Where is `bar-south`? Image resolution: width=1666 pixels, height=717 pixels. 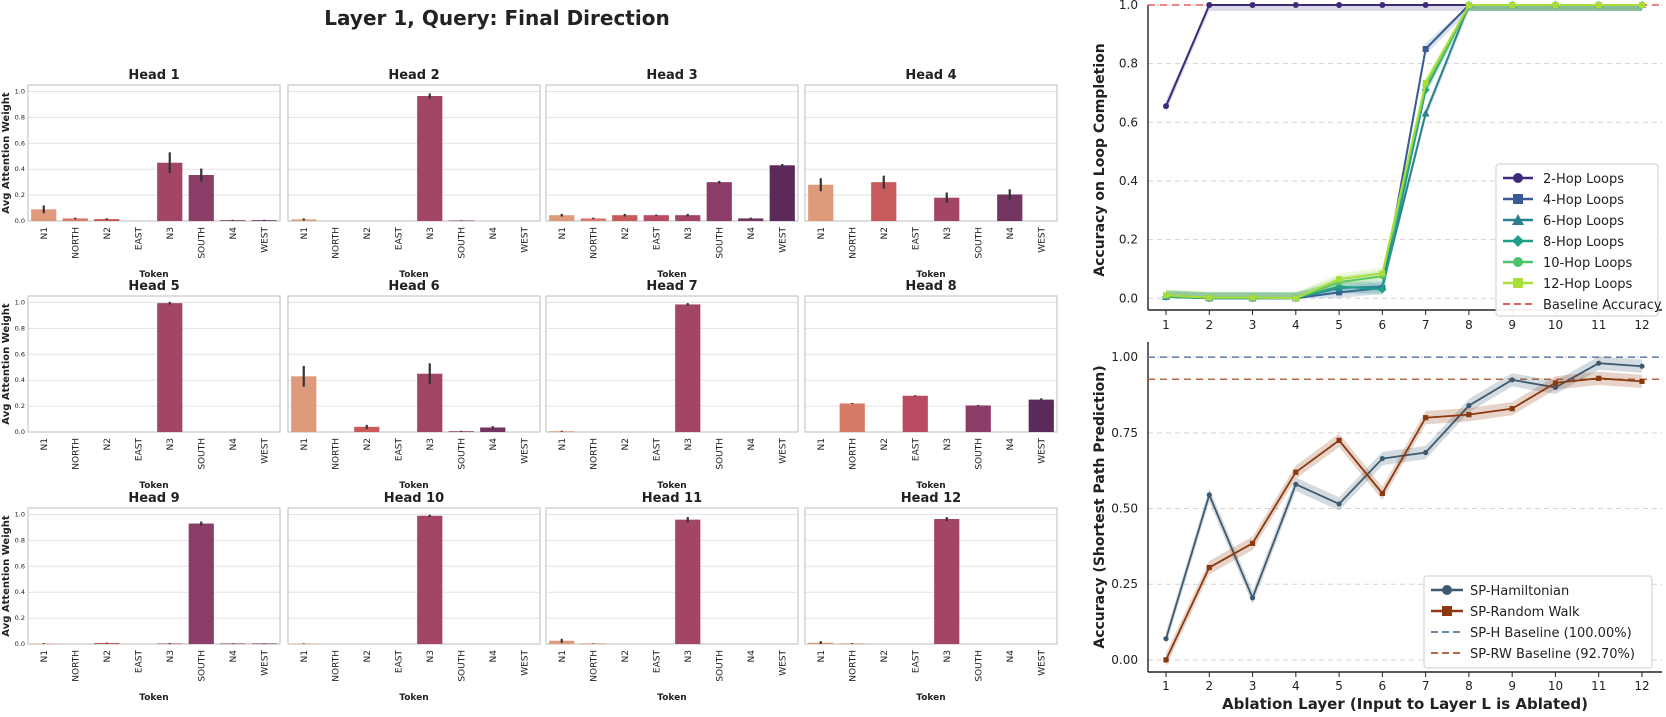 bar-south is located at coordinates (978, 418).